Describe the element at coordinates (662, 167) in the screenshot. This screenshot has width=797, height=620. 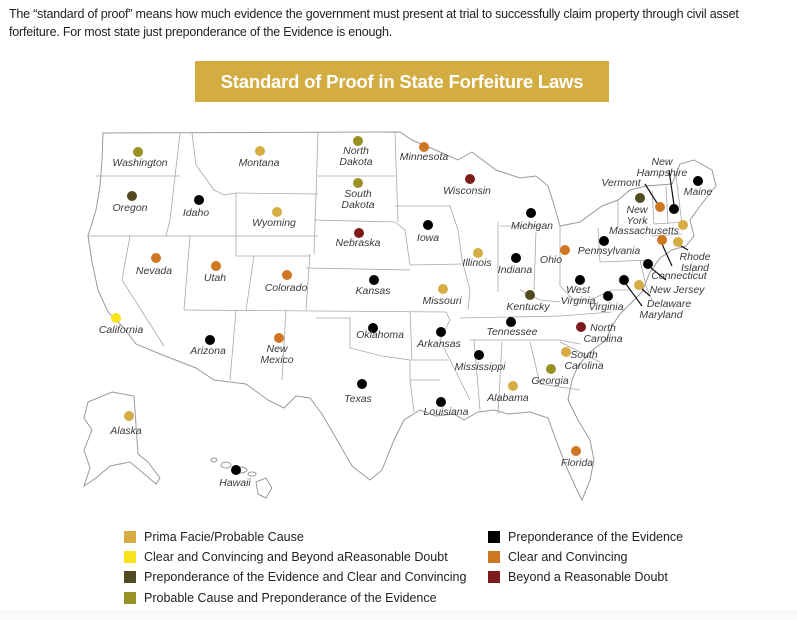
I see `state-label-new-hampshire: New Hampshire` at that location.